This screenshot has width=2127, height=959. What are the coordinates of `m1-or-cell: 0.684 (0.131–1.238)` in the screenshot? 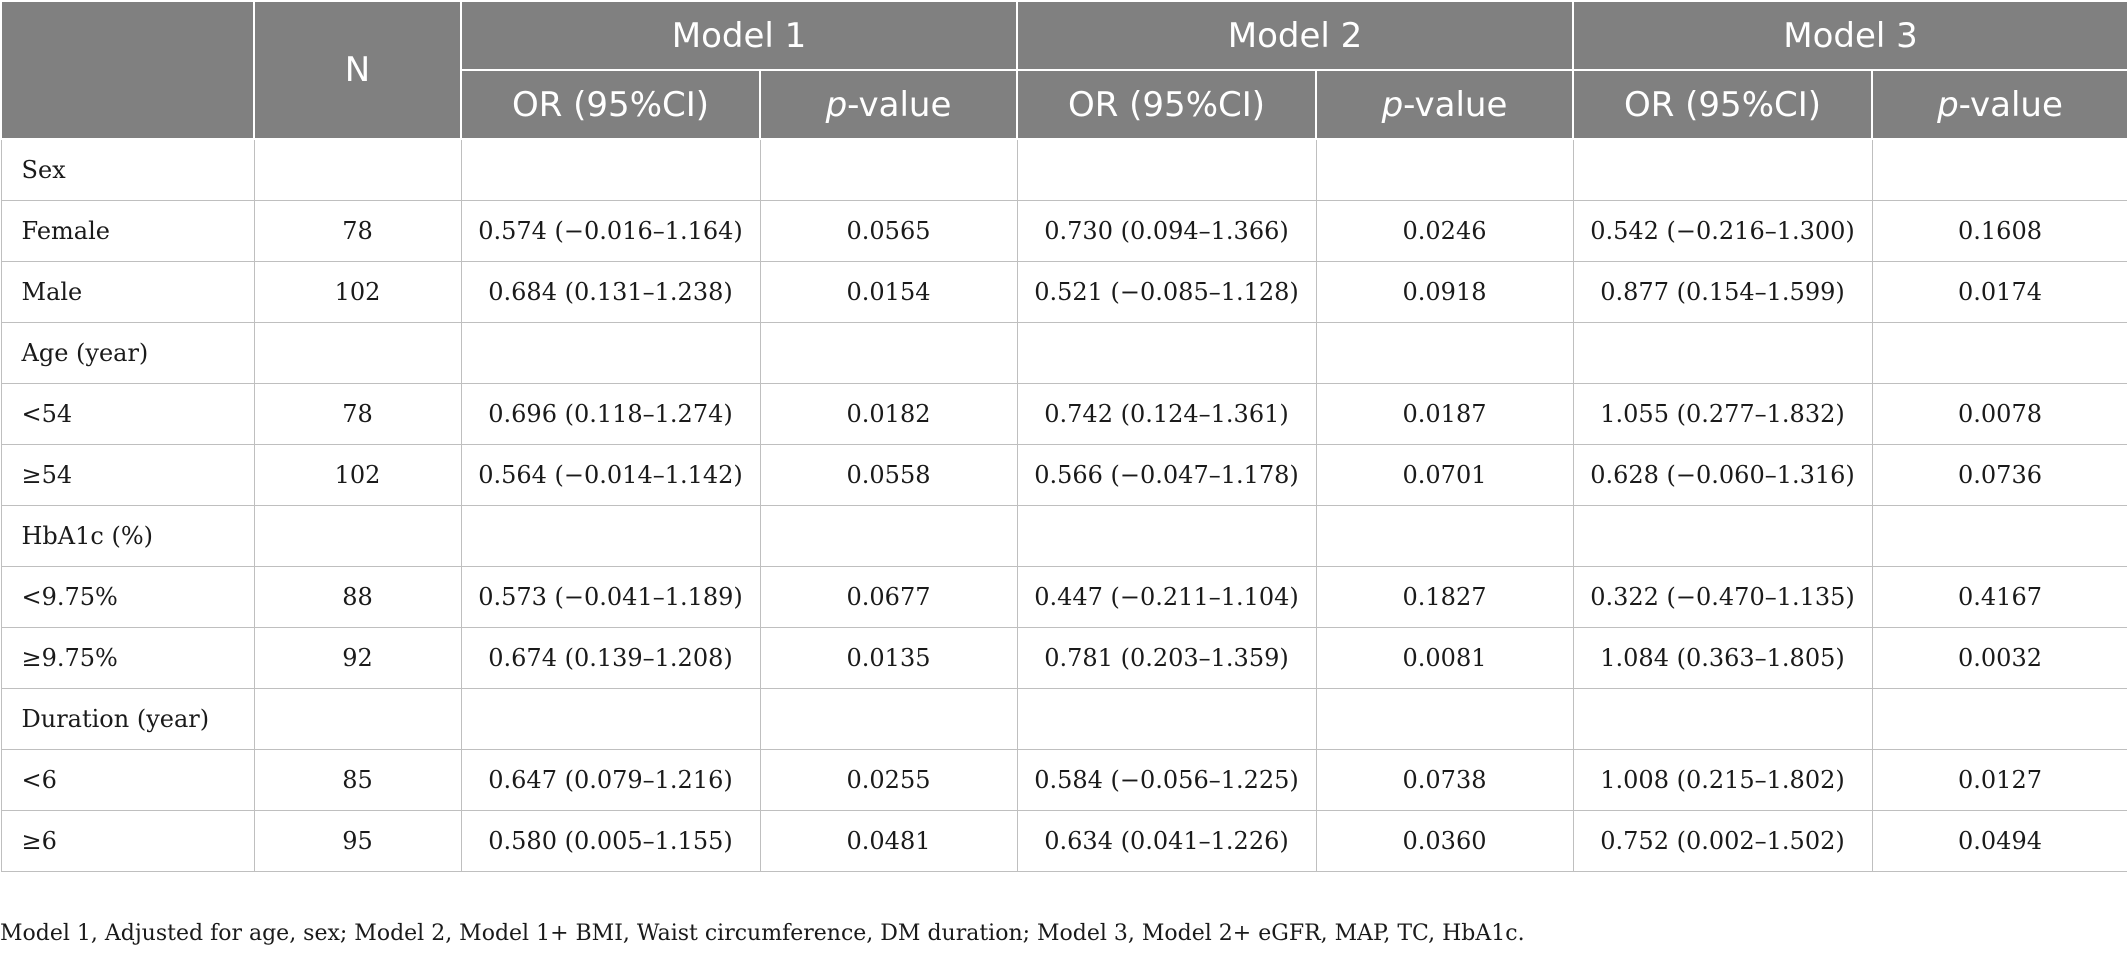 It's located at (610, 292).